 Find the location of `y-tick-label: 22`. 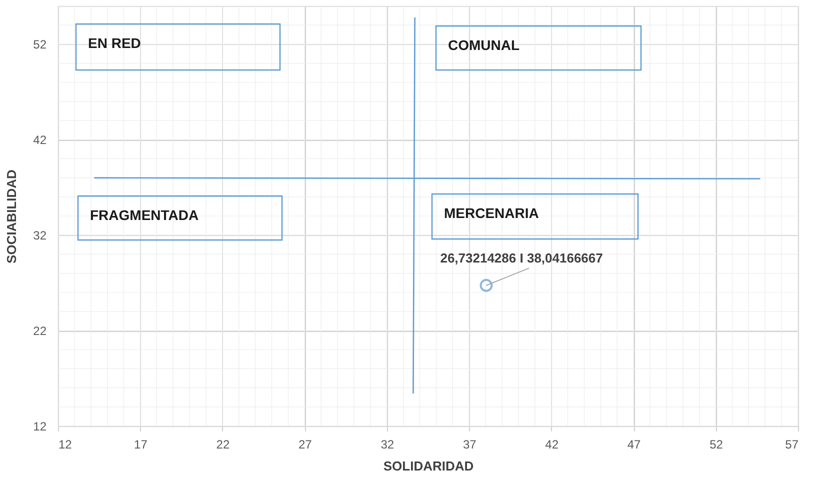

y-tick-label: 22 is located at coordinates (40, 331).